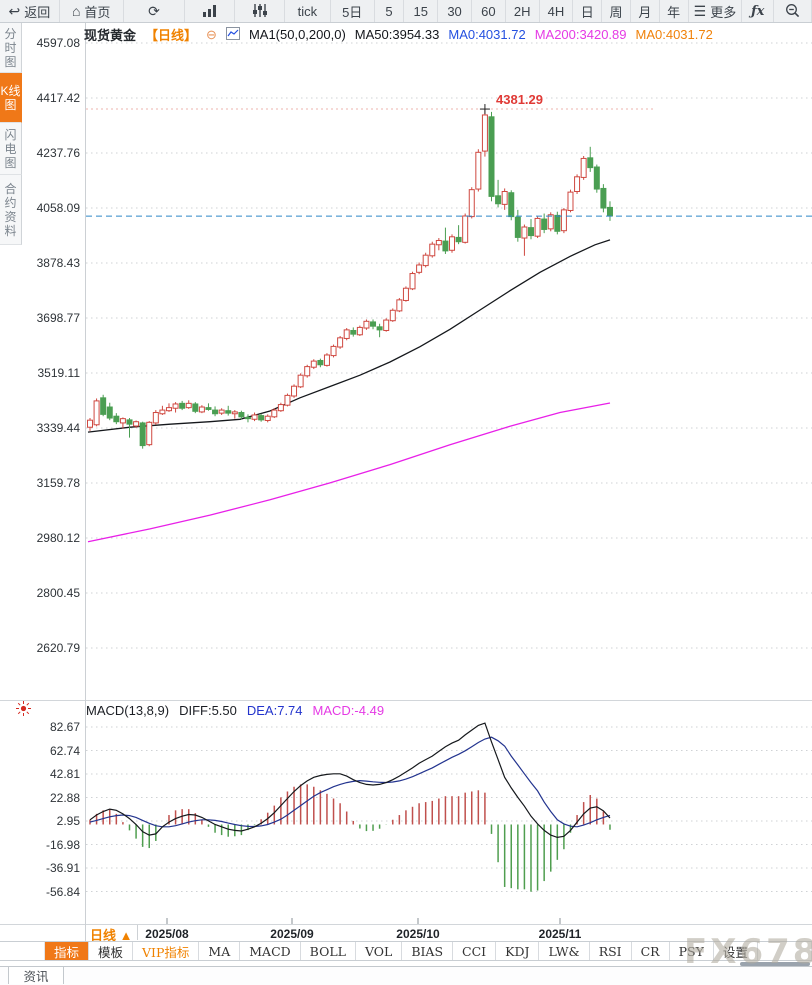  I want to click on indicator-tab-CCI: CCI, so click(475, 951).